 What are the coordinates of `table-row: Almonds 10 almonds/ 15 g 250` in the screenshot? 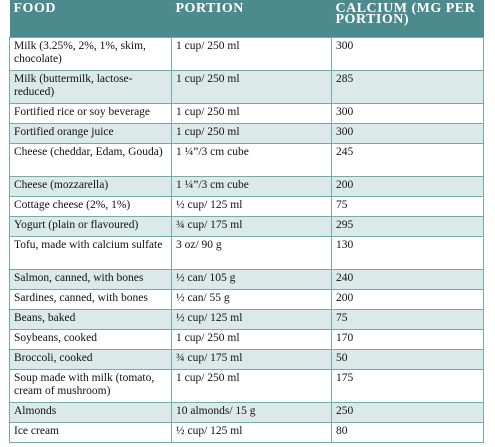 It's located at (246, 412).